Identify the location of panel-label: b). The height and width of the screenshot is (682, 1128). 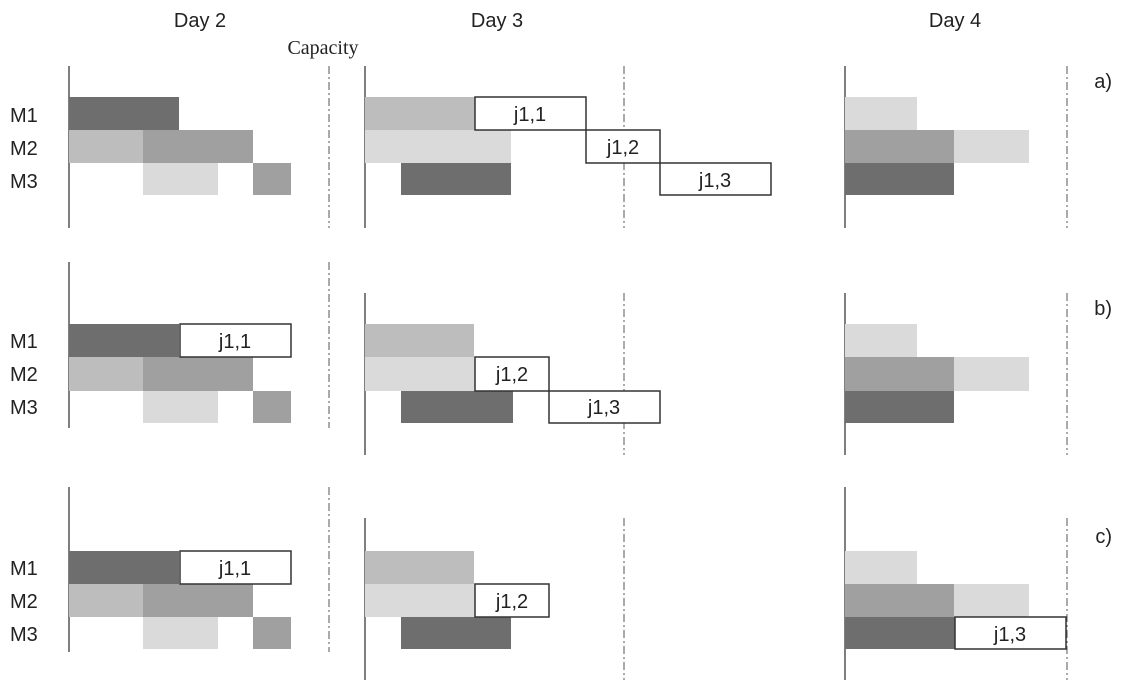
(1103, 309).